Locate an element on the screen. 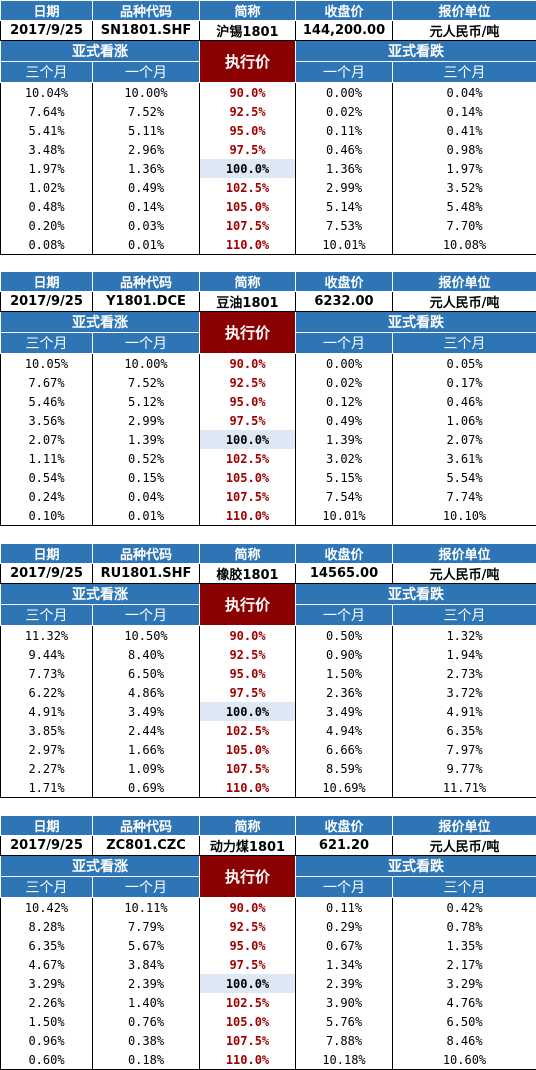  put-three-month-cell: 5.48% is located at coordinates (464, 206).